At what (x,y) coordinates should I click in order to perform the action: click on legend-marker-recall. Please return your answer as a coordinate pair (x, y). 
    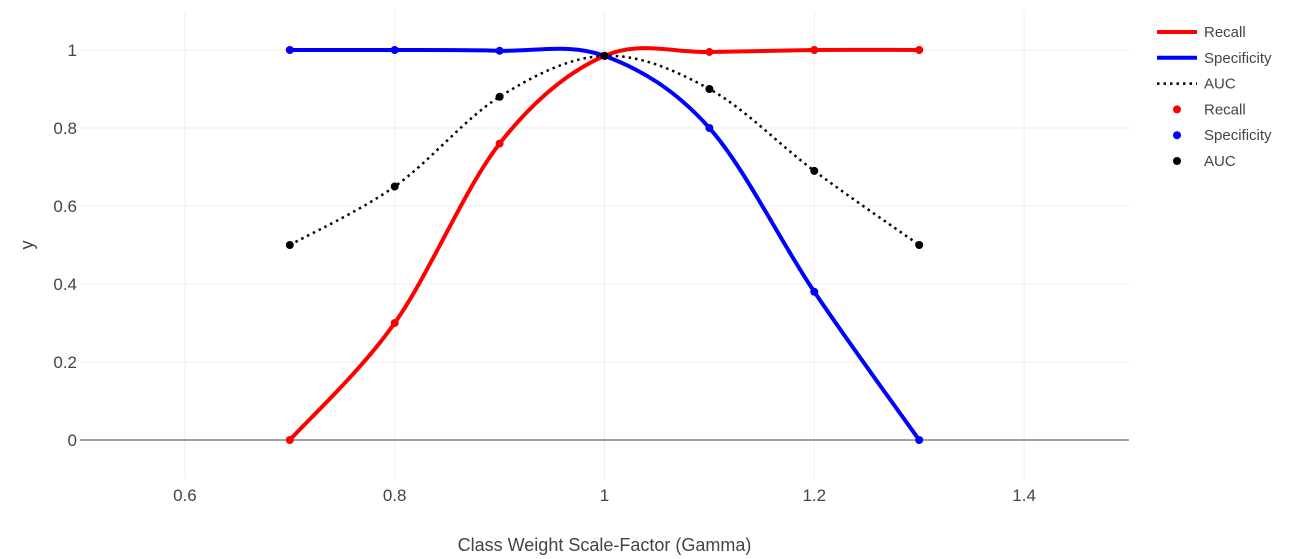
    Looking at the image, I should click on (1177, 109).